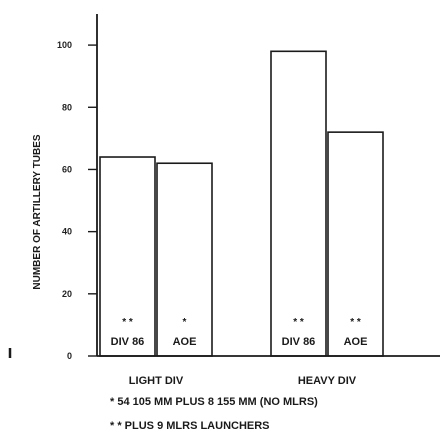  What do you see at coordinates (37, 212) in the screenshot?
I see `y-axis-title: NUMBER OF ARTILLERY TUBES` at bounding box center [37, 212].